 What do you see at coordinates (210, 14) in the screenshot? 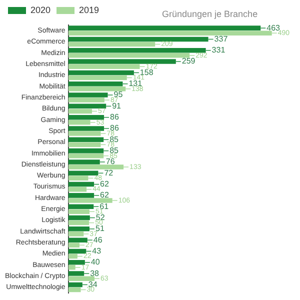
I see `chart-title: Gründungen je Branche` at bounding box center [210, 14].